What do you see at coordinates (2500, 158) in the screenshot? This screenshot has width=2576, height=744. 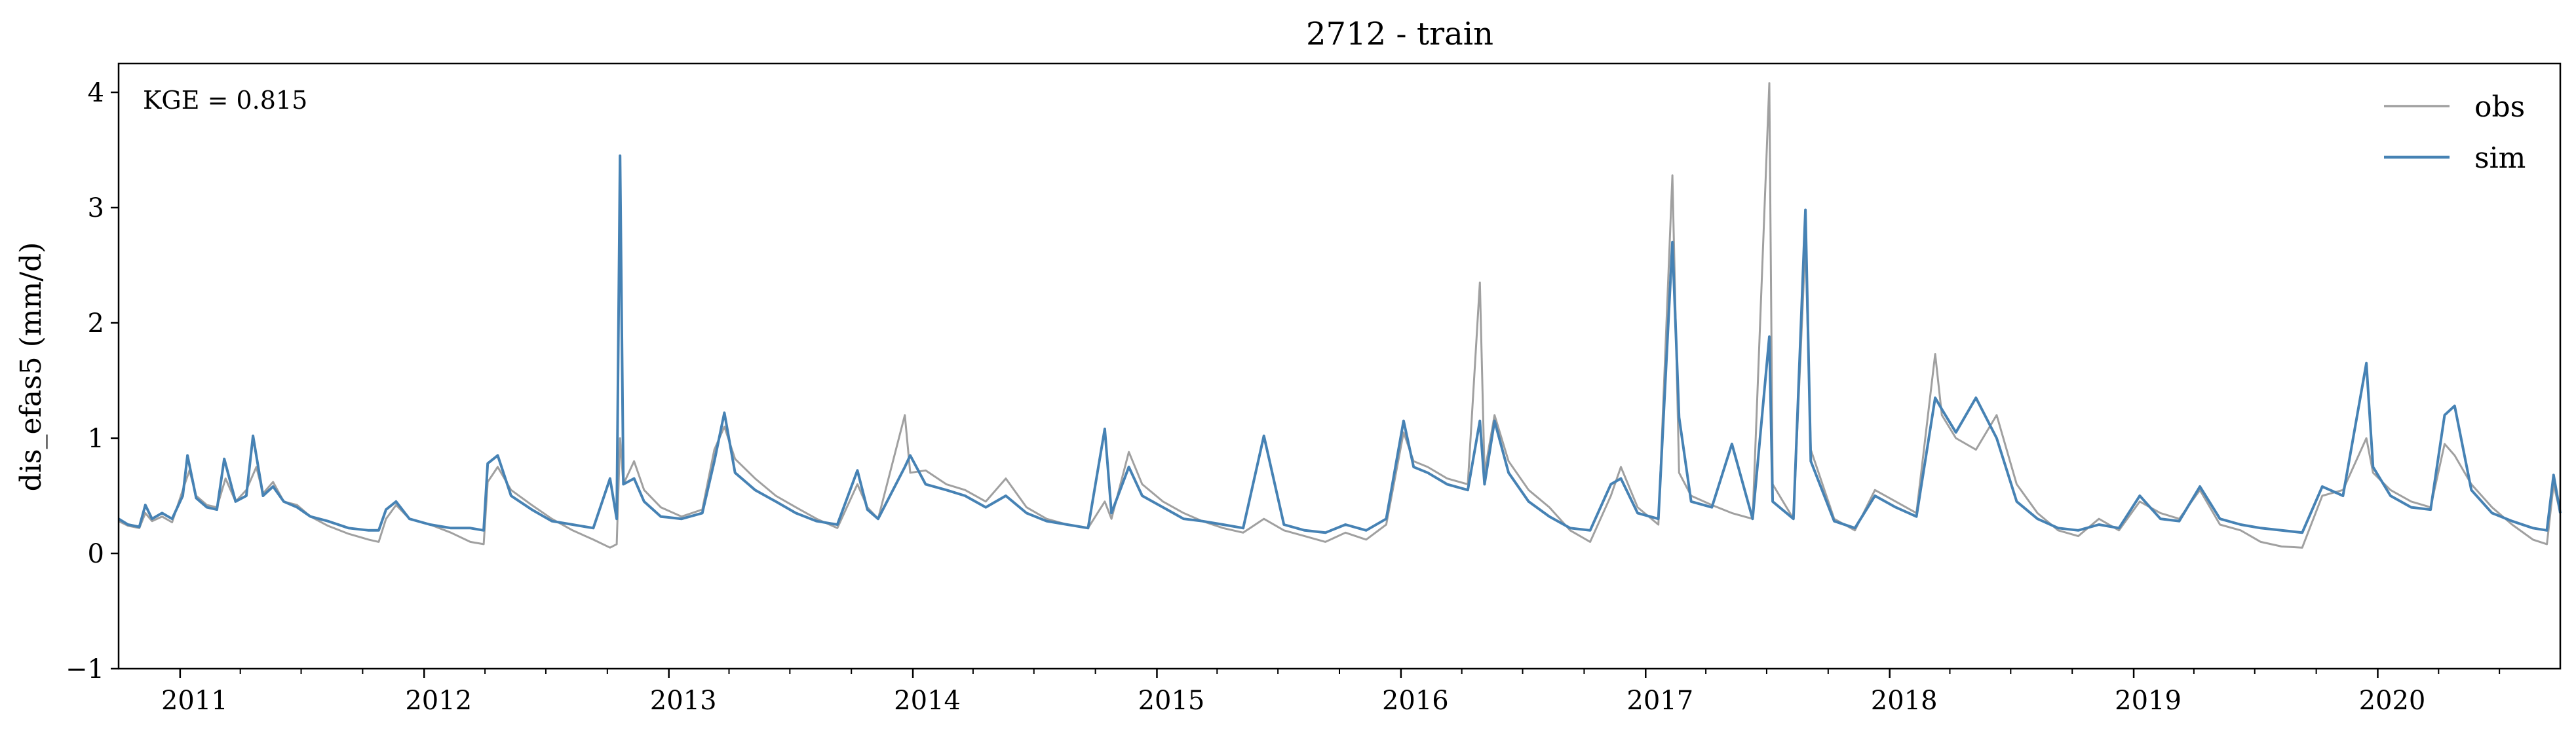 I see `legend-label-sim: sim` at bounding box center [2500, 158].